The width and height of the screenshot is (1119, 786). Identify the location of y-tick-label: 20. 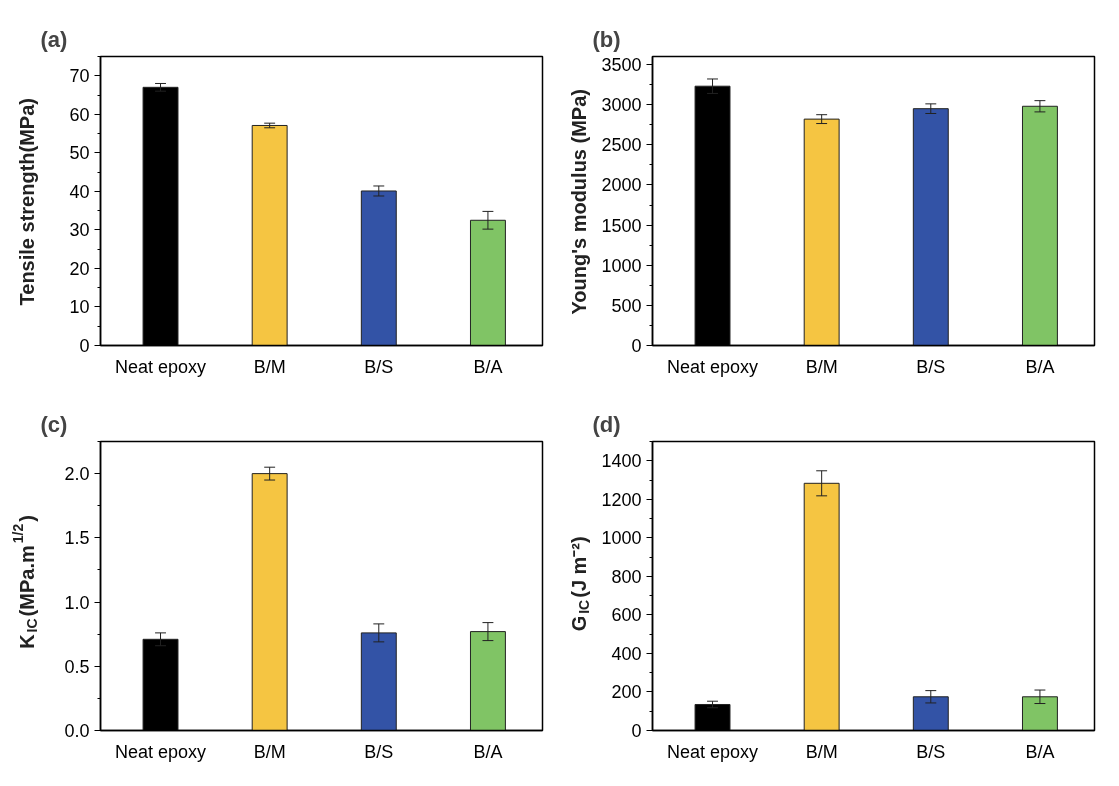
(79, 268).